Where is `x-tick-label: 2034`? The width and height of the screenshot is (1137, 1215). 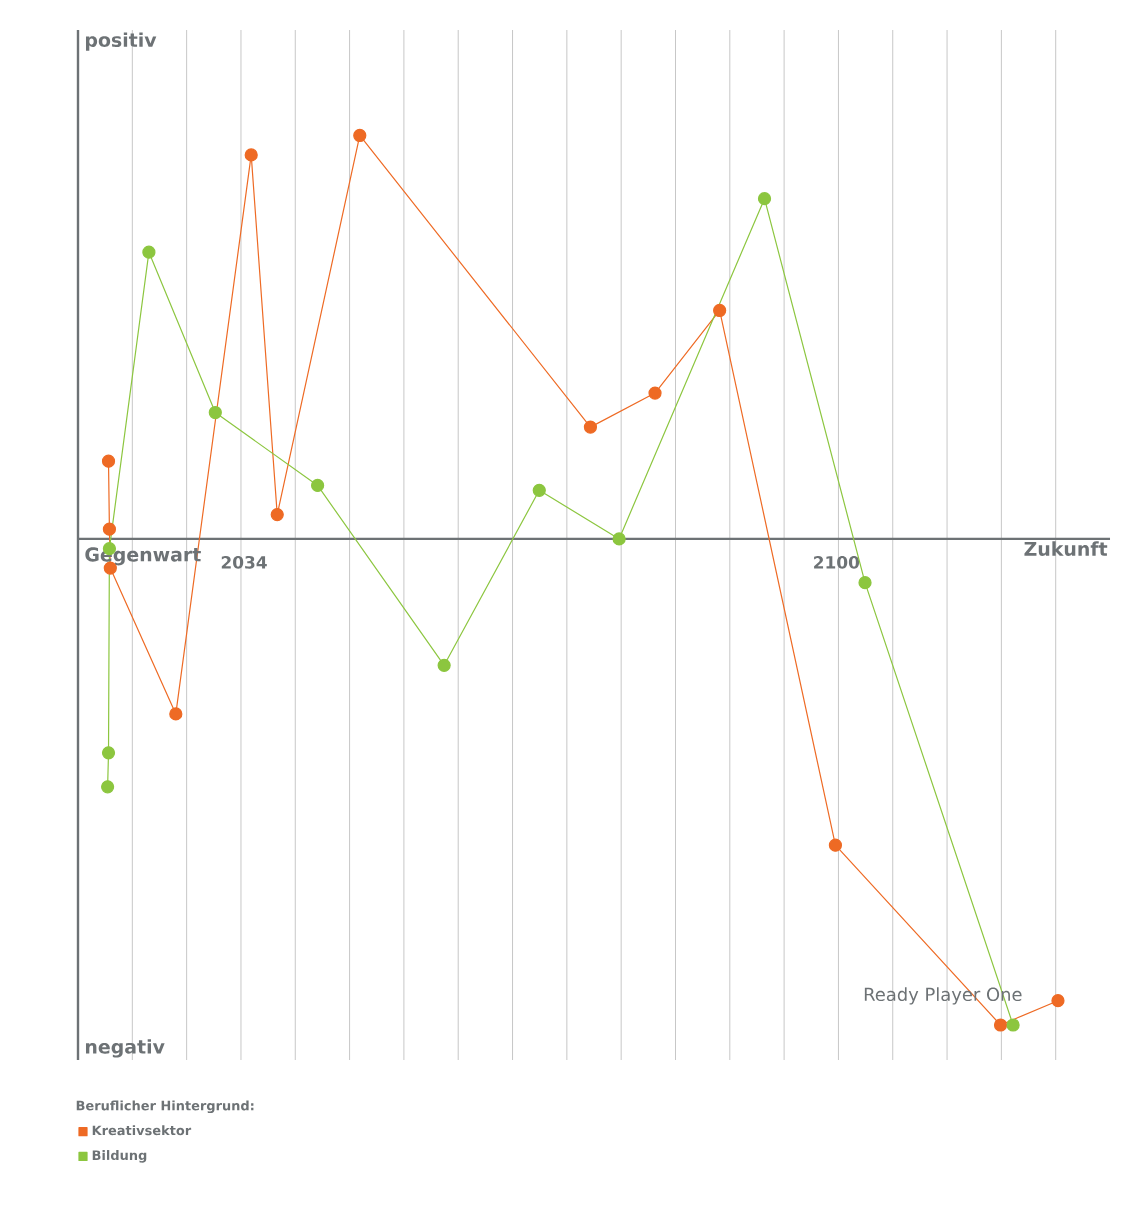 x-tick-label: 2034 is located at coordinates (244, 562).